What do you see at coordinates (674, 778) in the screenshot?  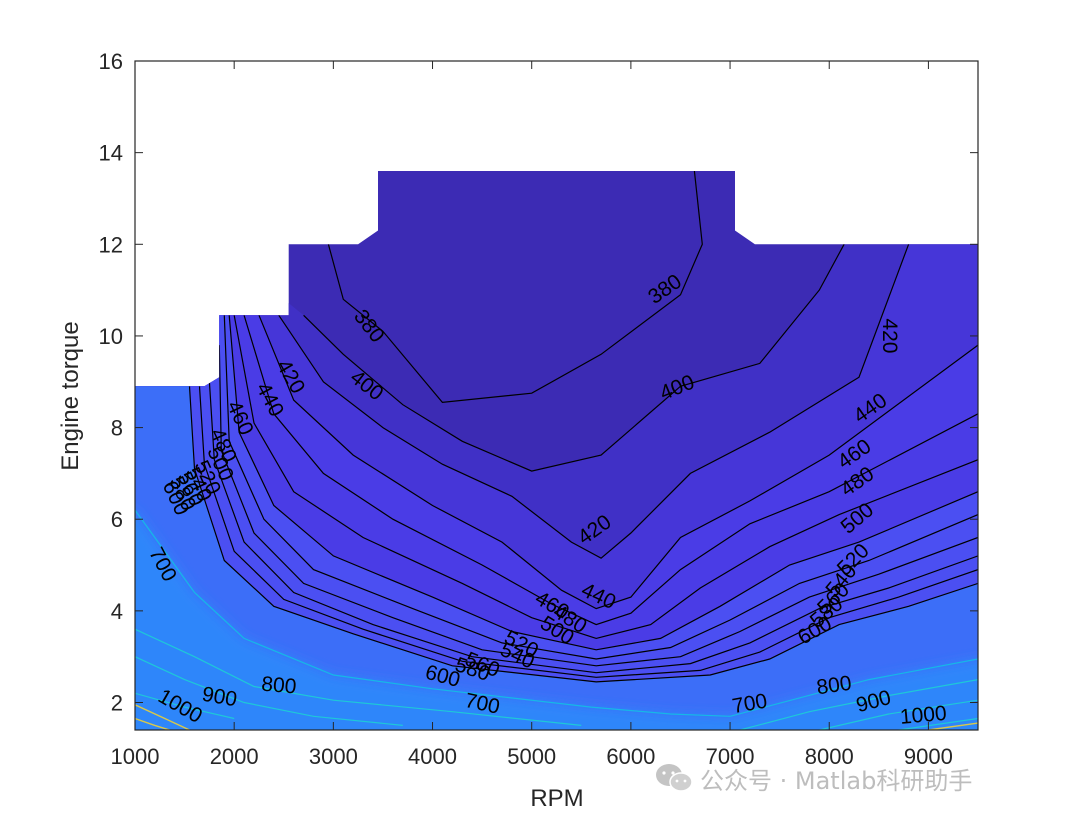 I see `wechat-icon` at bounding box center [674, 778].